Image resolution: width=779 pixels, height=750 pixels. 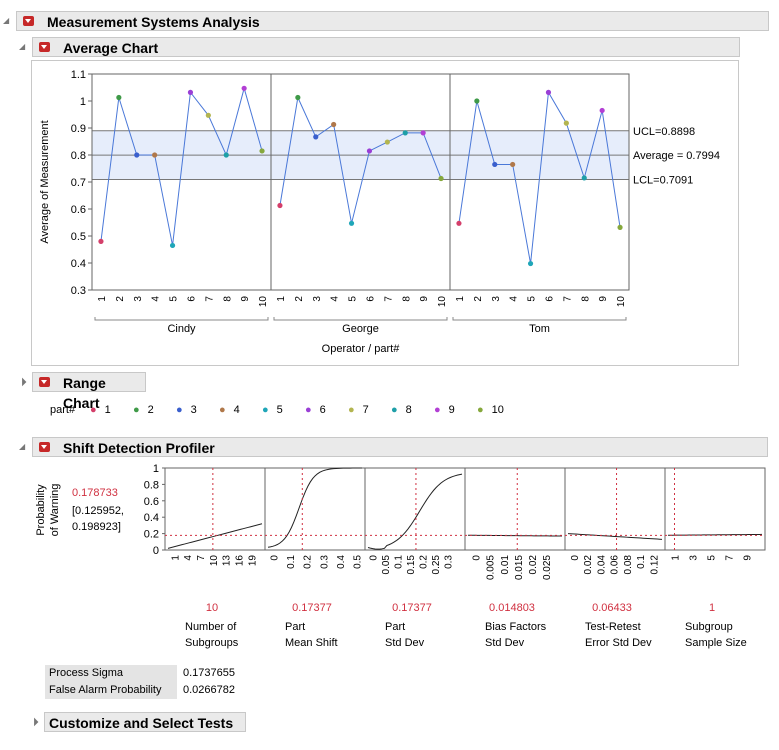 I want to click on x-tick-label: 0.5, so click(x=358, y=562).